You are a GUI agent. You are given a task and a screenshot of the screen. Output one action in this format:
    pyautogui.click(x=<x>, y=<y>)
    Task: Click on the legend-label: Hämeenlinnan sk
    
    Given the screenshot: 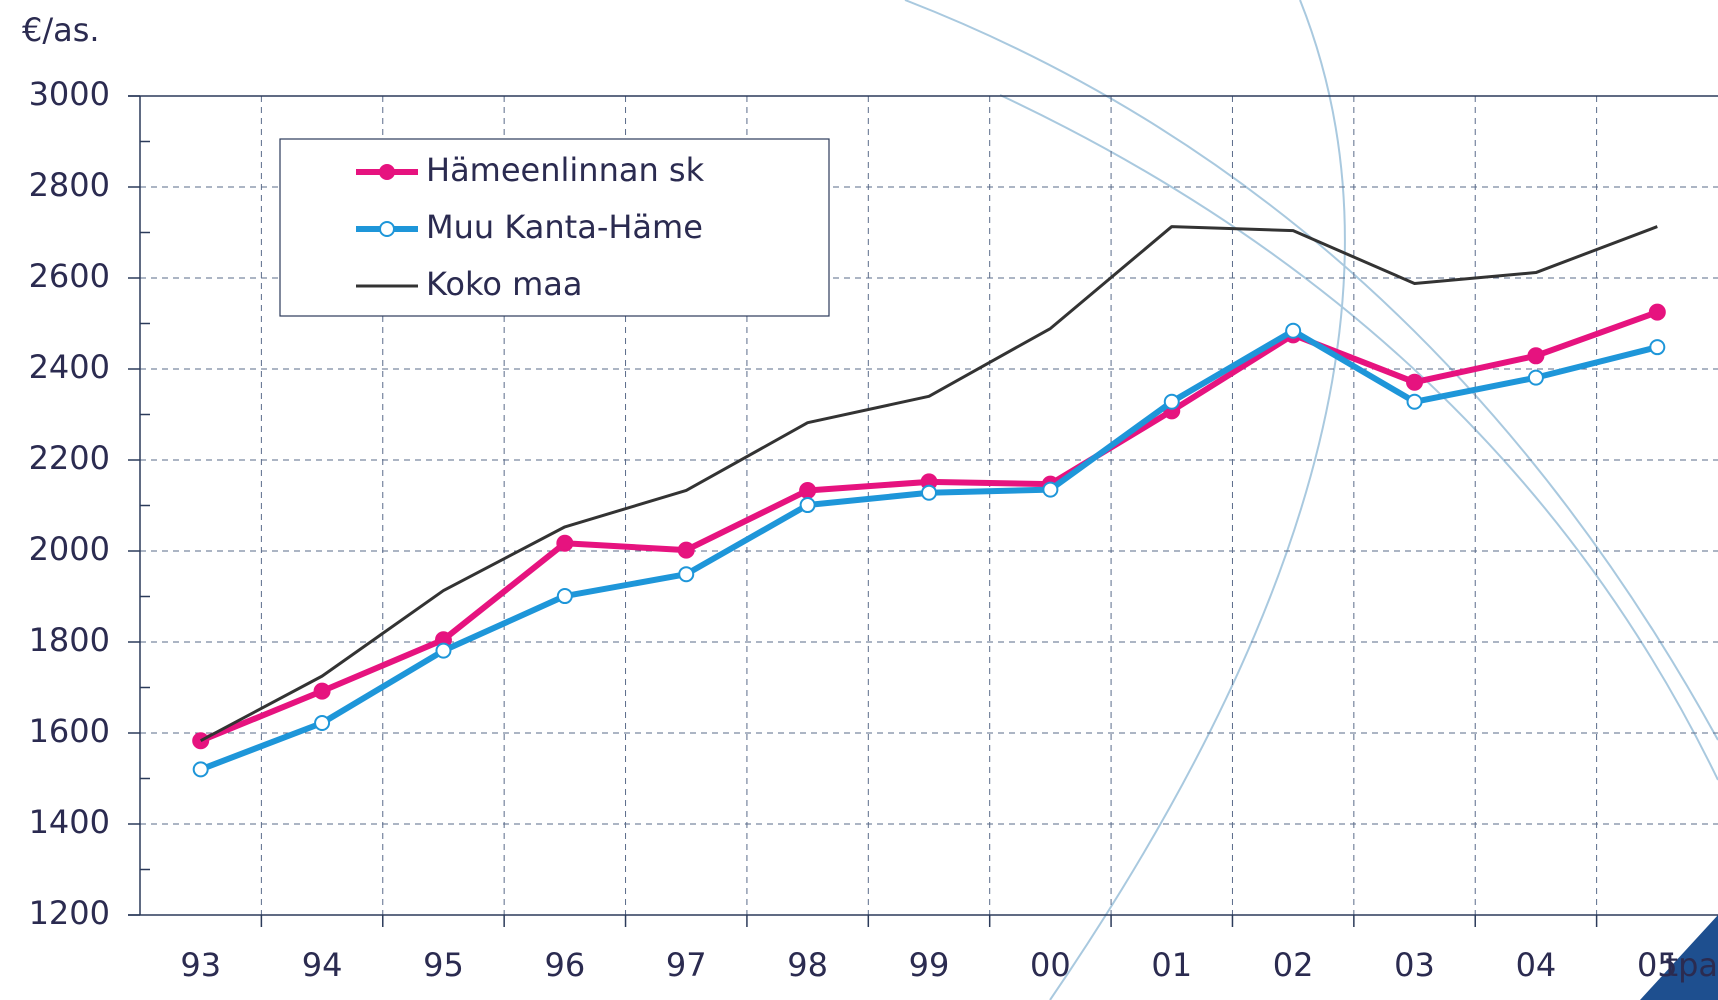 What is the action you would take?
    pyautogui.click(x=565, y=170)
    